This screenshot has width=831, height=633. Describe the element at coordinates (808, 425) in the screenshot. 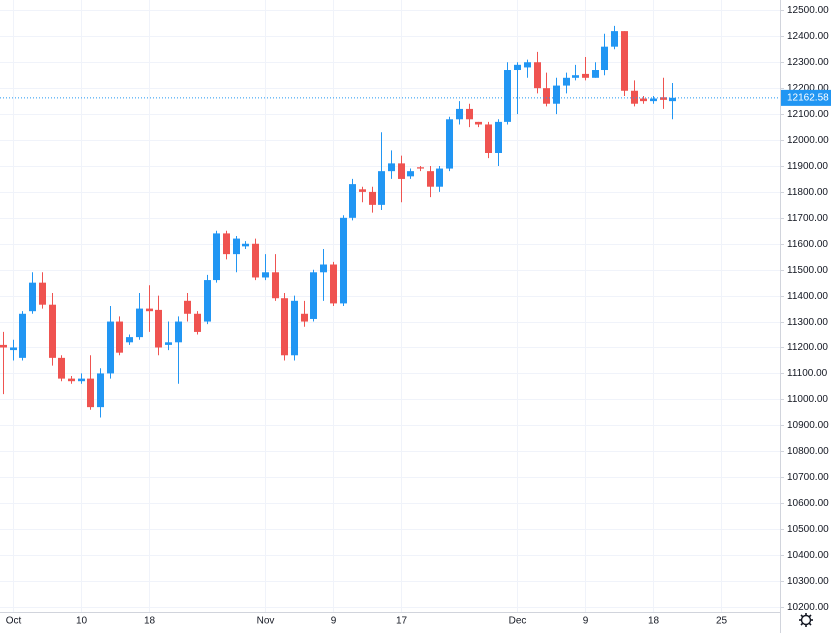

I see `y-tick-label: 10900.00` at that location.